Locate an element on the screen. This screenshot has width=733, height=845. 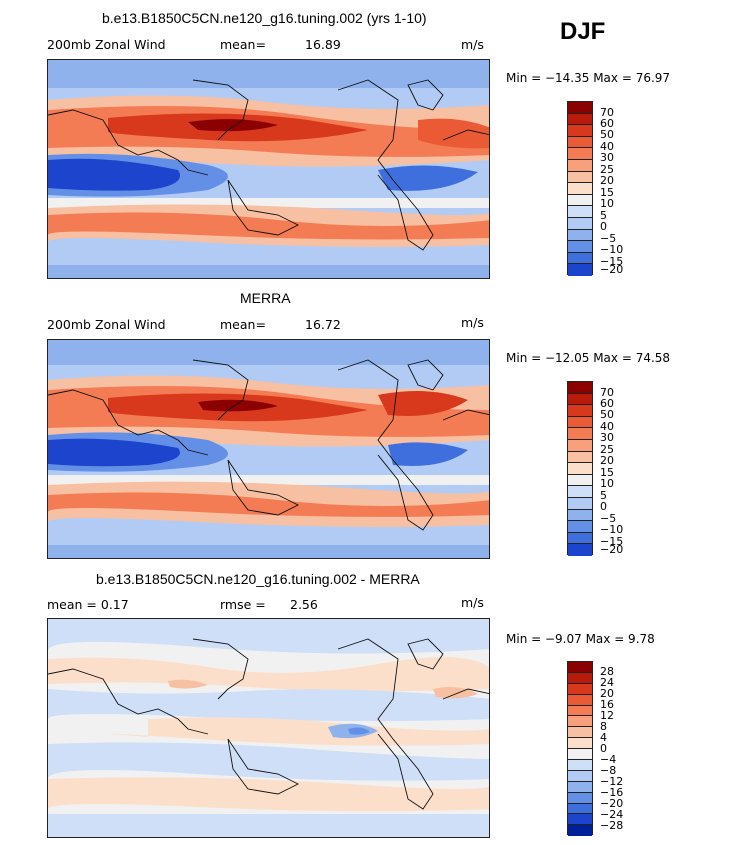
panel-2-colorbar is located at coordinates (580, 468).